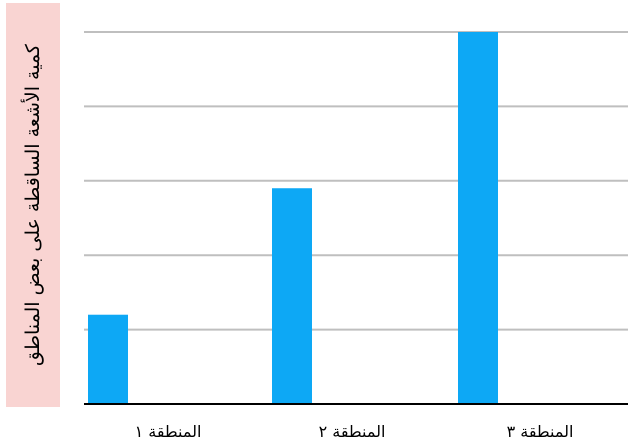 This screenshot has height=445, width=631. I want to click on category-labels: المنطقة ١ المنطقة ٢ المنطقة ٣, so click(354, 431).